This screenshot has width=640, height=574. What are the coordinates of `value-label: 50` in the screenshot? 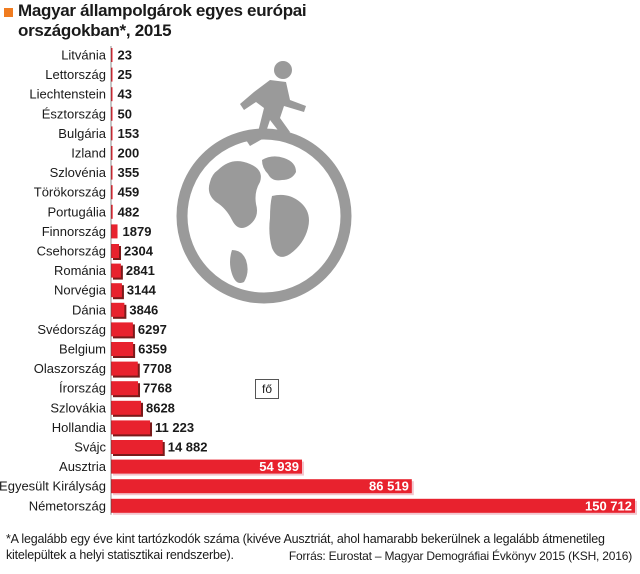 It's located at (125, 113).